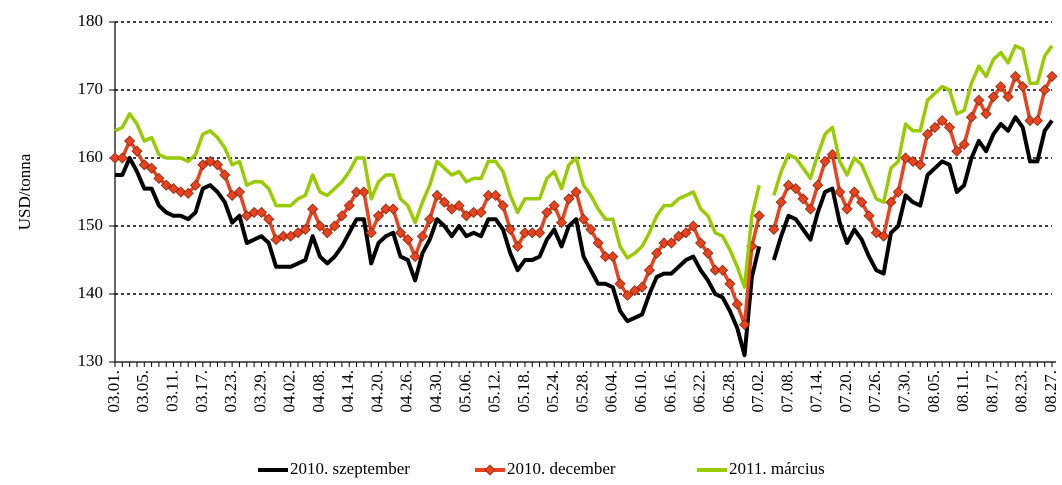  What do you see at coordinates (142, 391) in the screenshot?
I see `x-tick-label: 03.05.` at bounding box center [142, 391].